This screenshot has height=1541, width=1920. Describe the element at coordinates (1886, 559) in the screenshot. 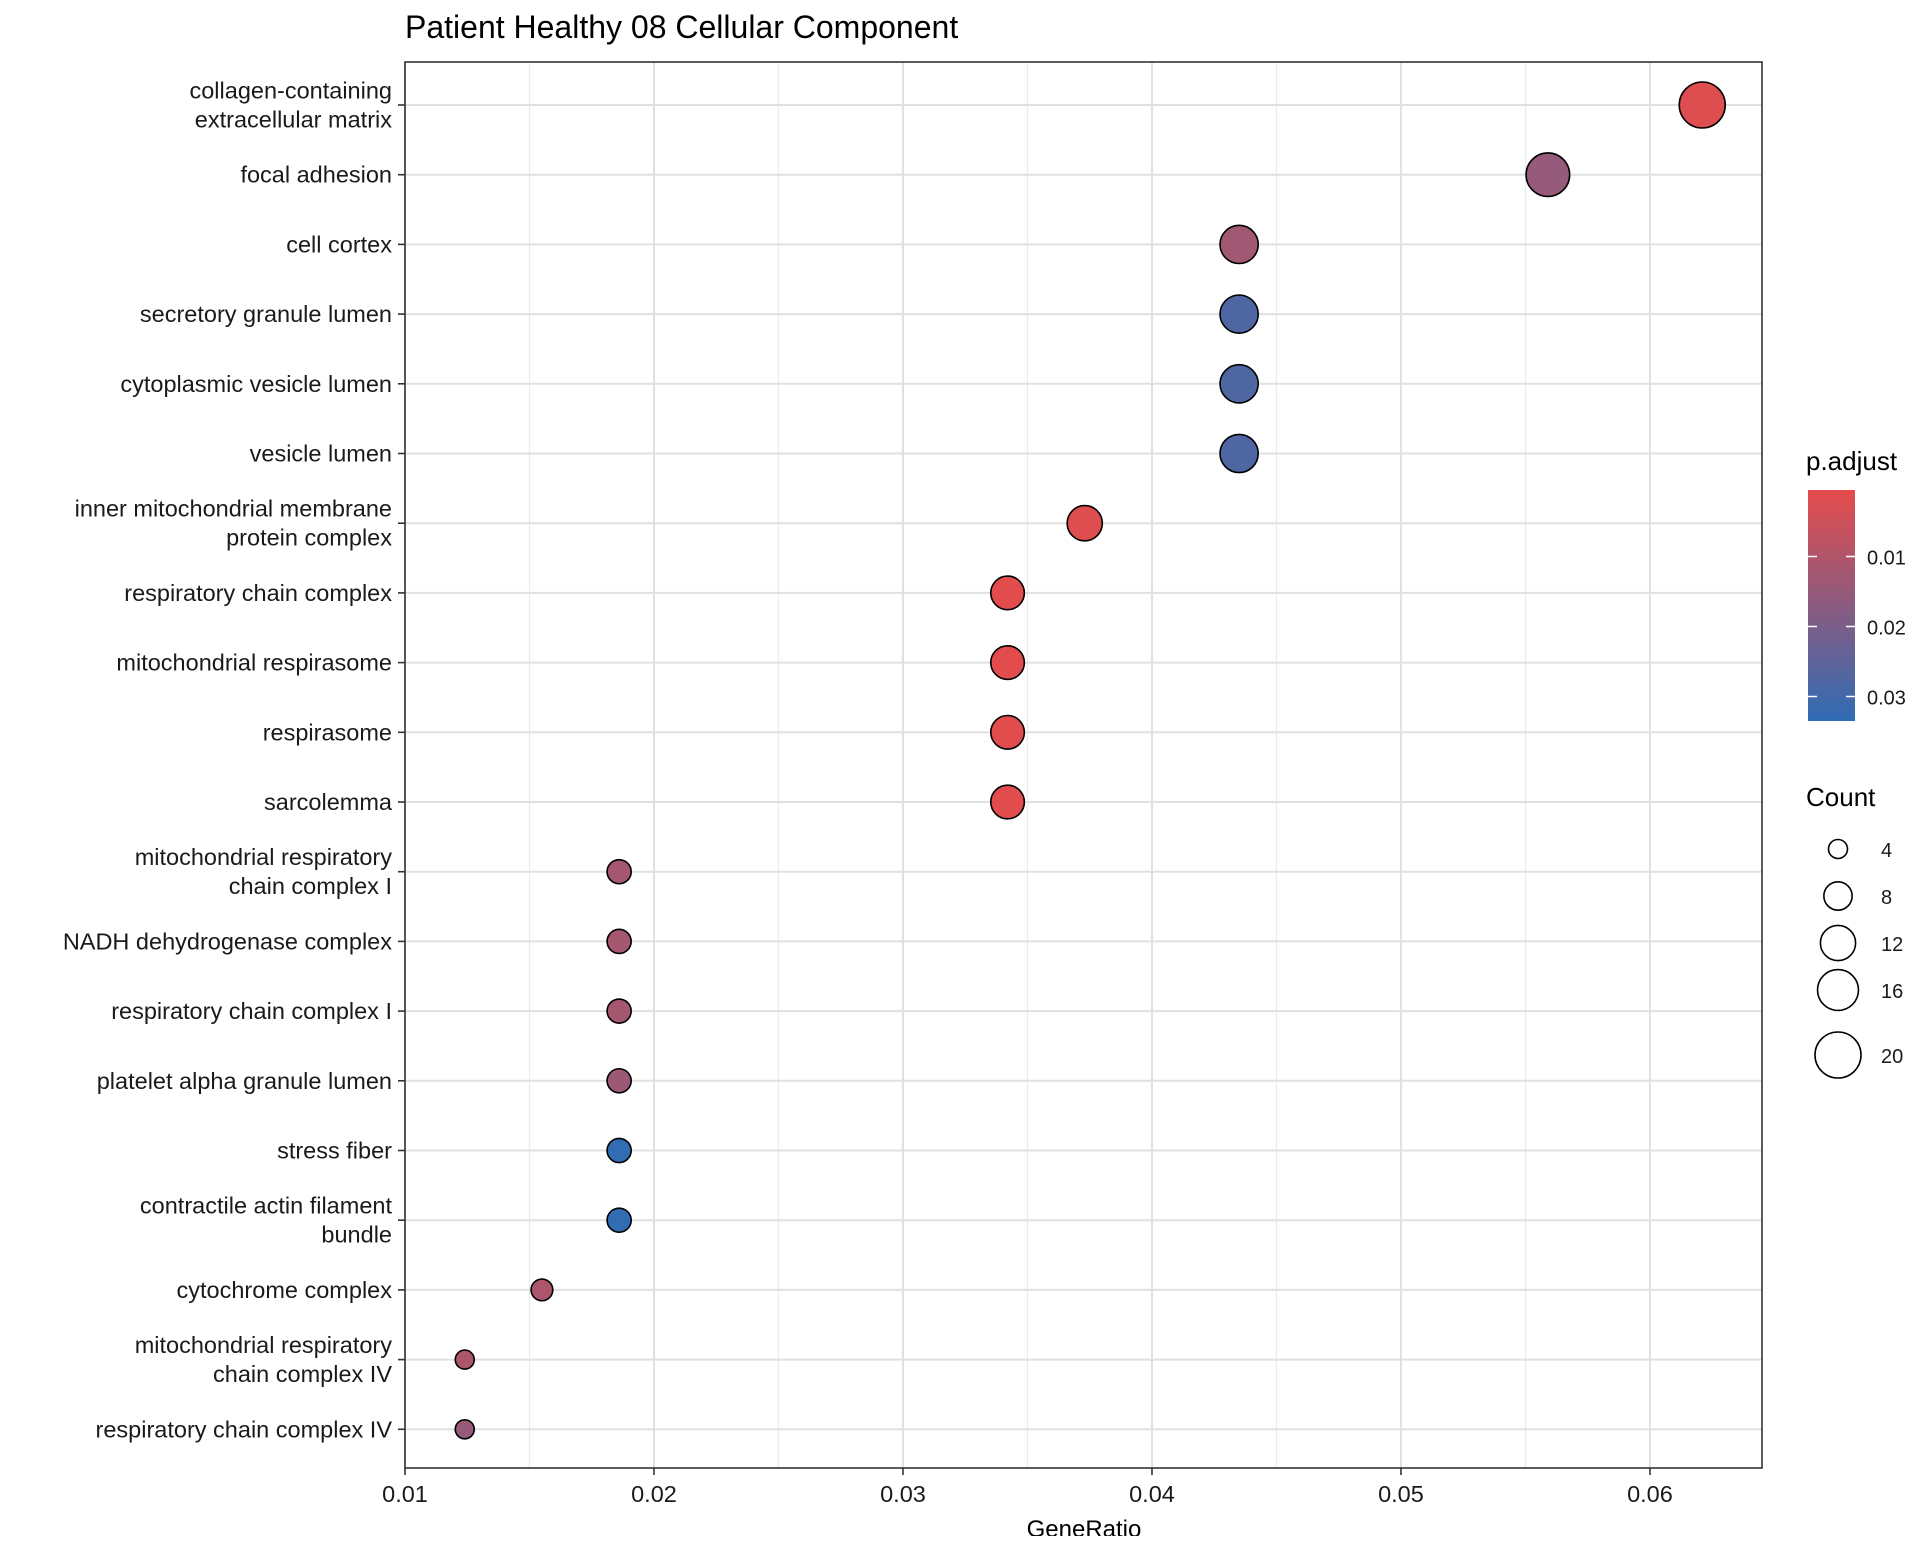

I see `color-legend-label: 0.01` at that location.